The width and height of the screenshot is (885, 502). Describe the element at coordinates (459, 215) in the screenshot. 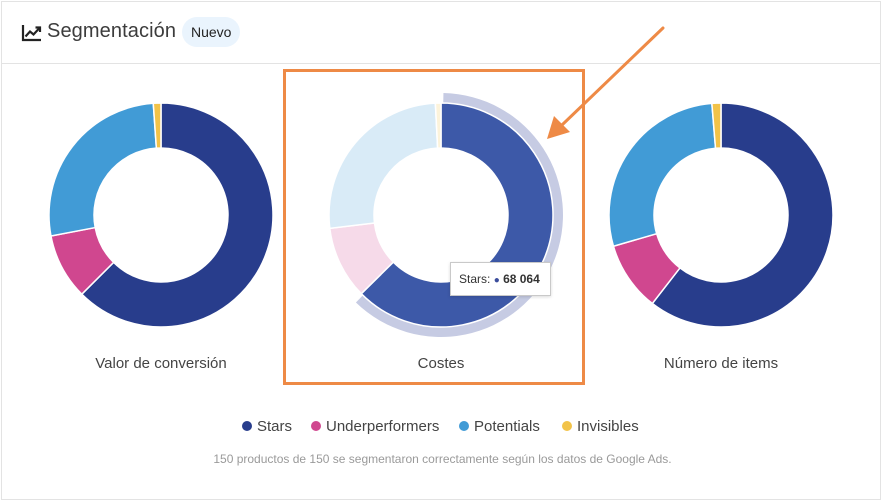

I see `slice-halo-stars` at that location.